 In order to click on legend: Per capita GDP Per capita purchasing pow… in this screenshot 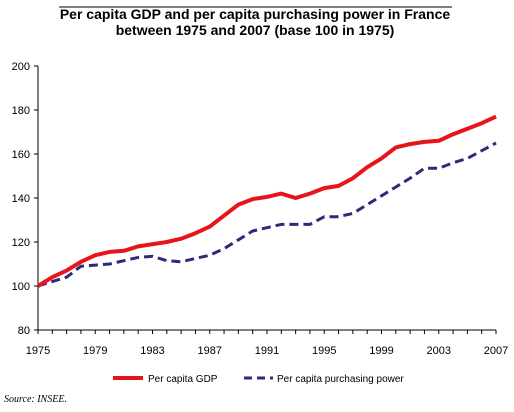, I will do `click(258, 379)`.